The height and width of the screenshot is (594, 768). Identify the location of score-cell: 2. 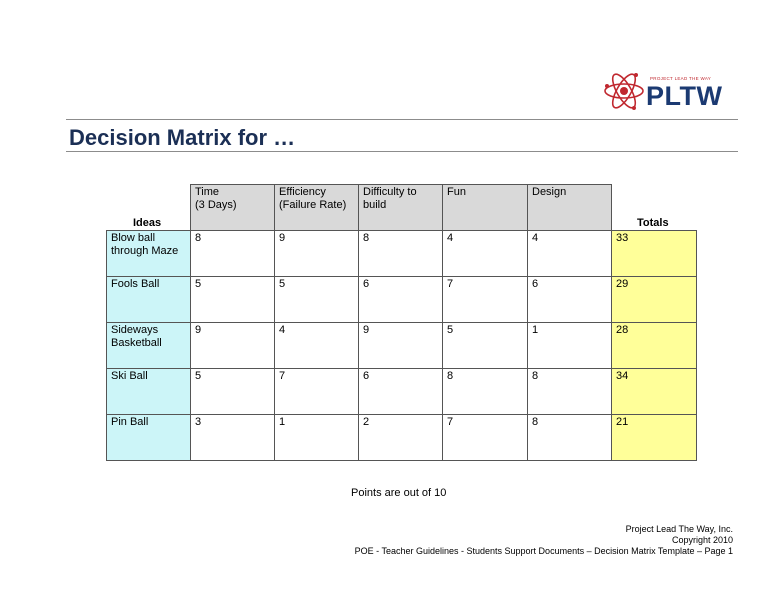
(400, 437).